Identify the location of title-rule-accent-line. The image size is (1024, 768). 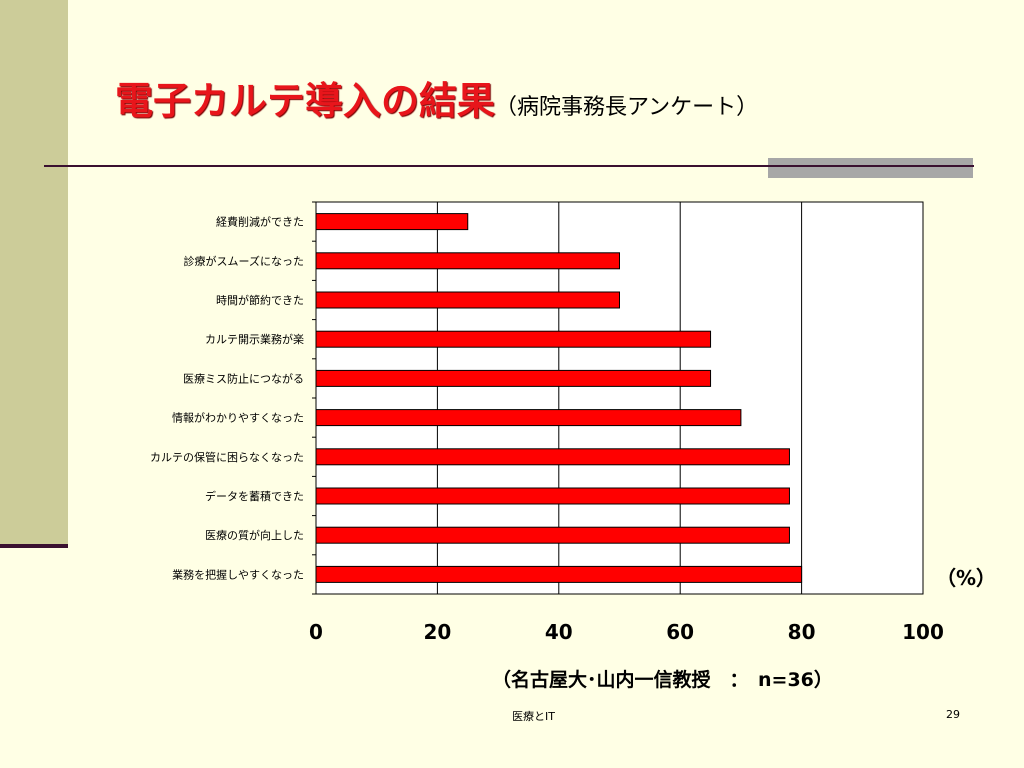
(870, 166).